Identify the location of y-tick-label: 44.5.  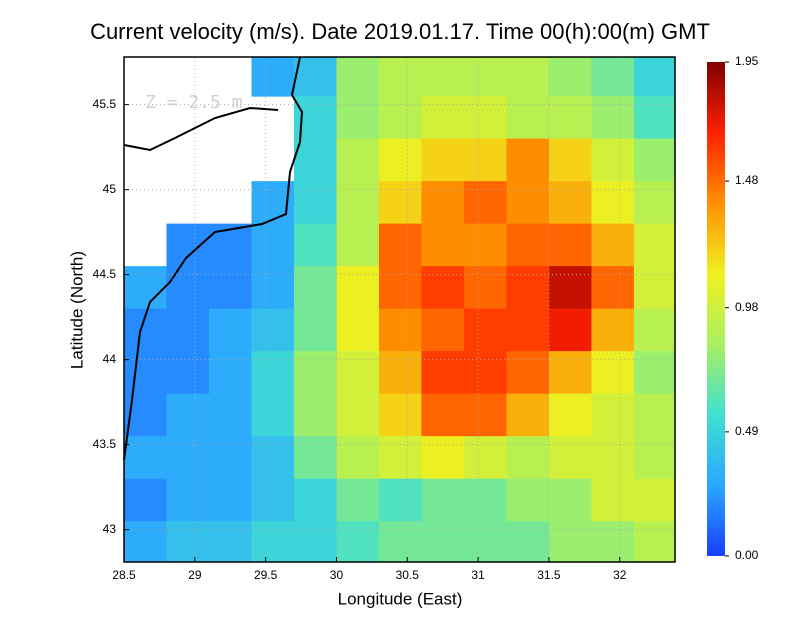
(105, 274).